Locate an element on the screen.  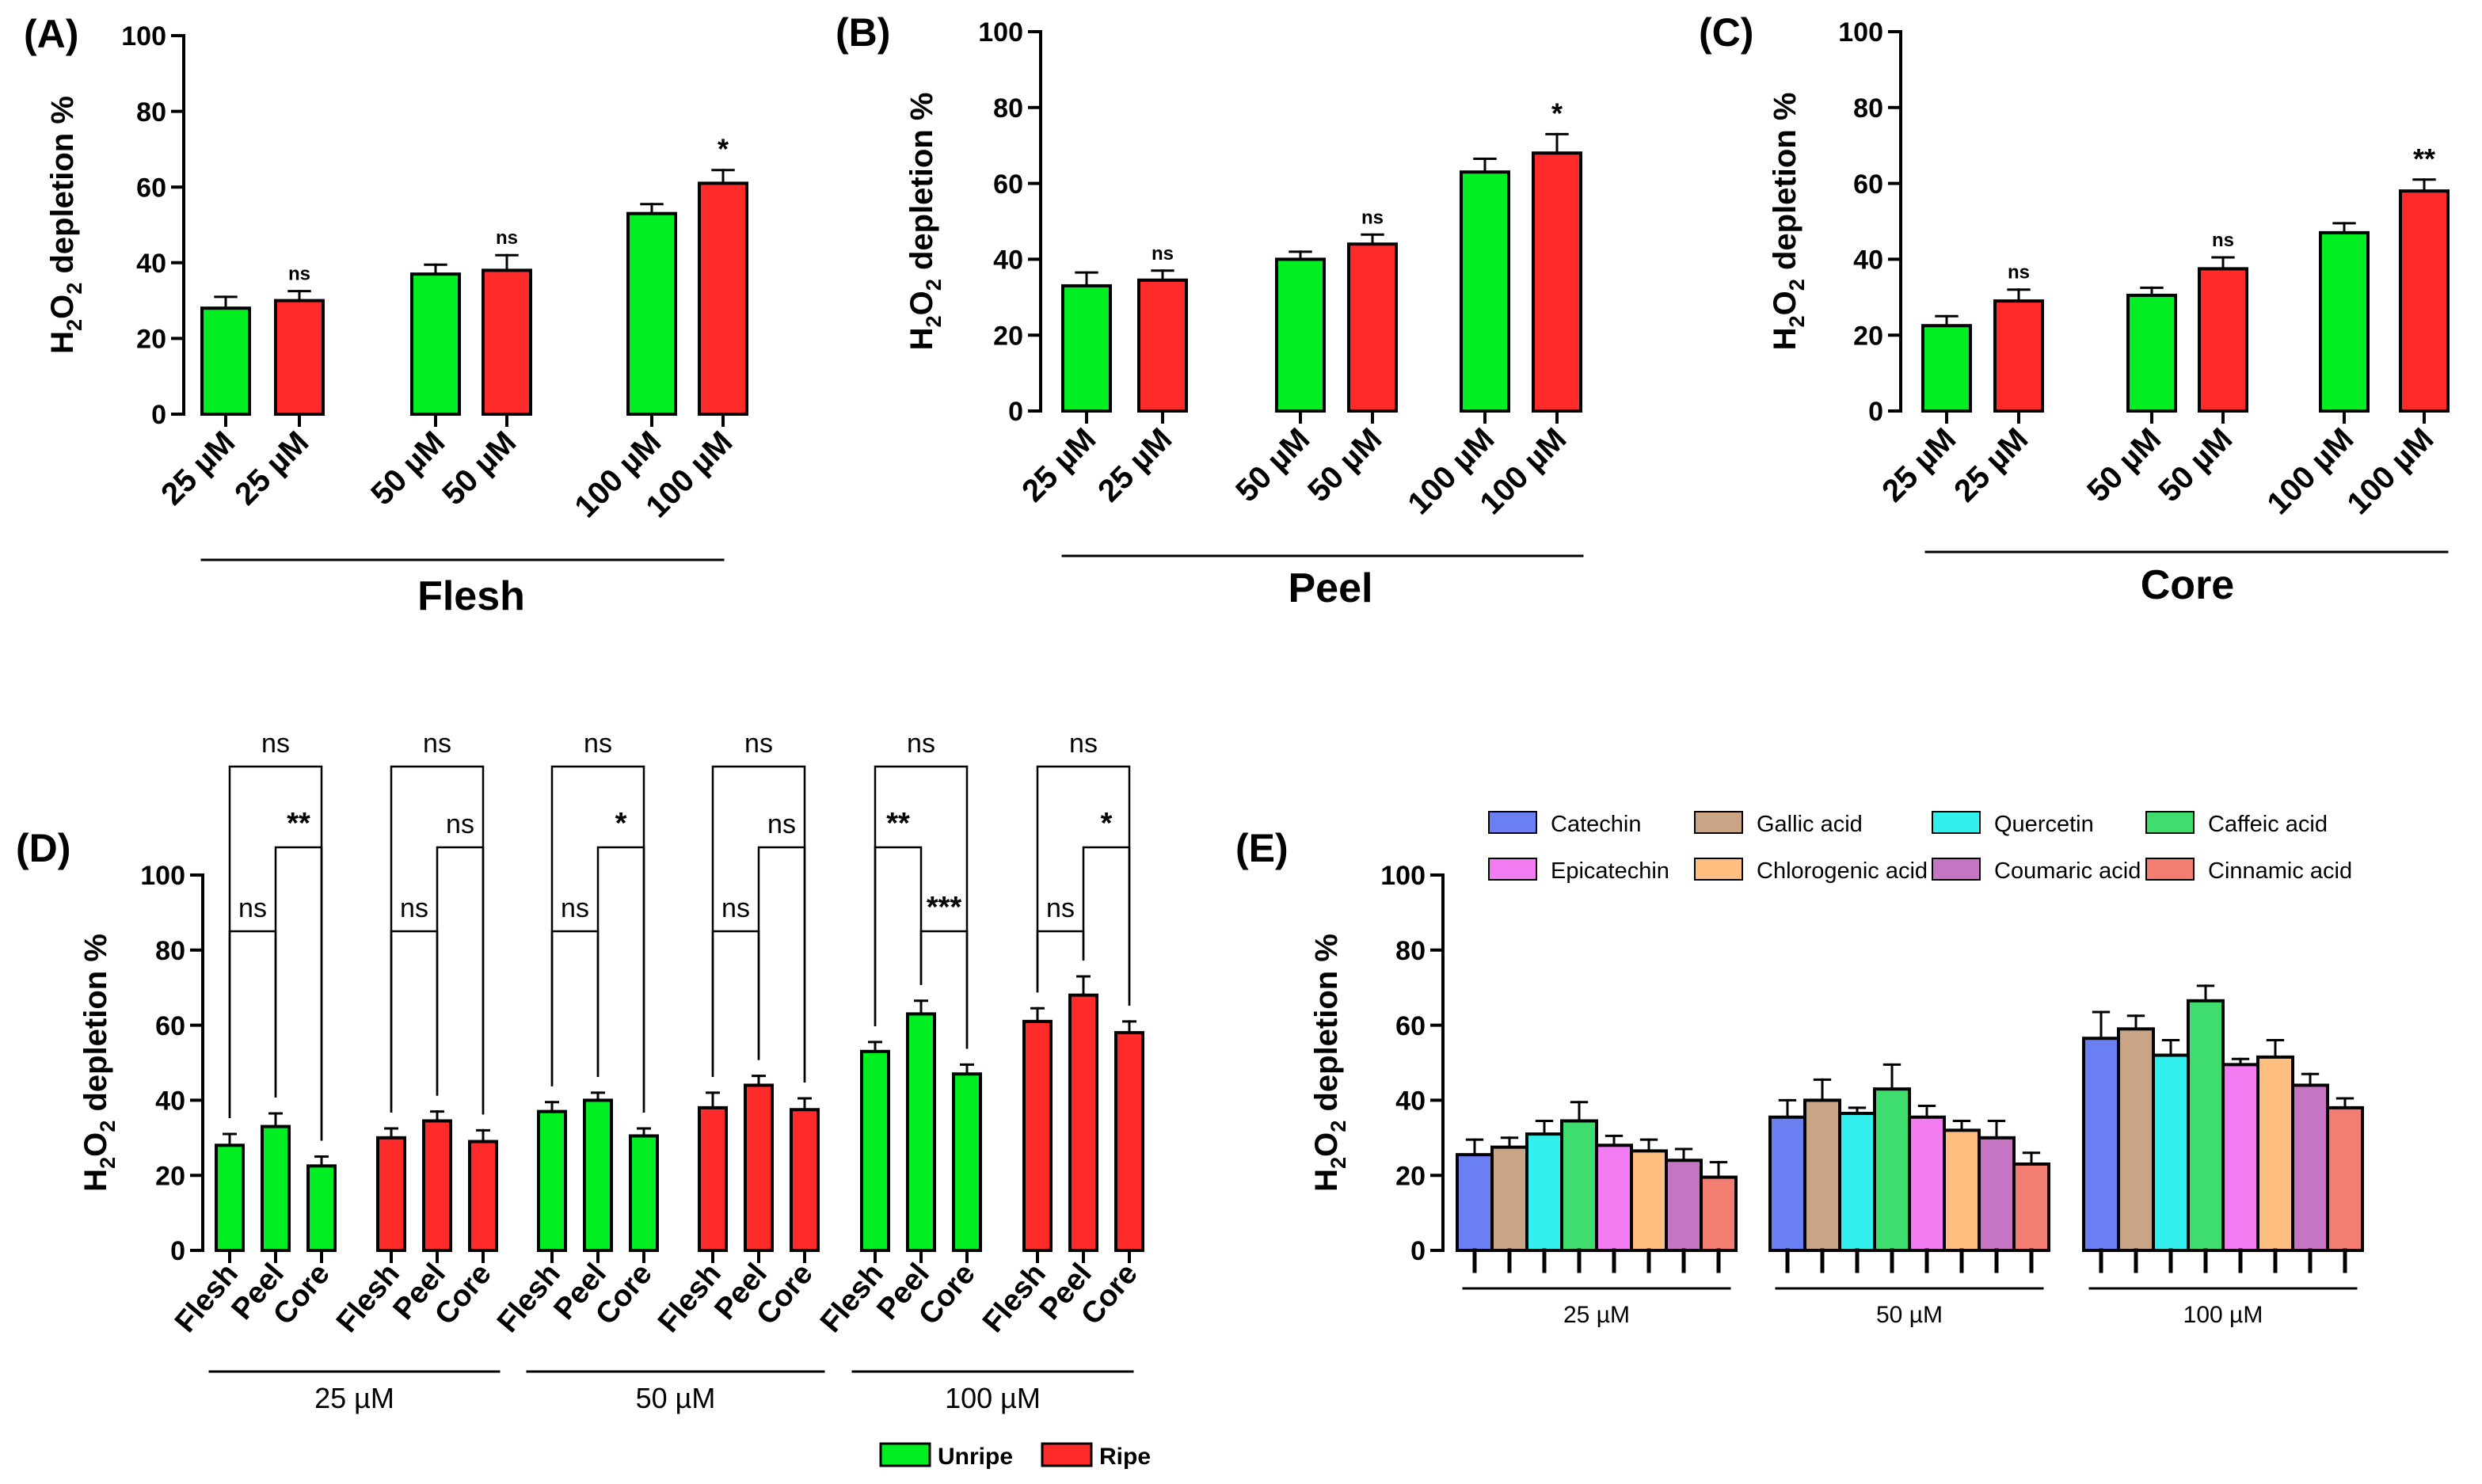
group-label: 100 µM is located at coordinates (993, 1398).